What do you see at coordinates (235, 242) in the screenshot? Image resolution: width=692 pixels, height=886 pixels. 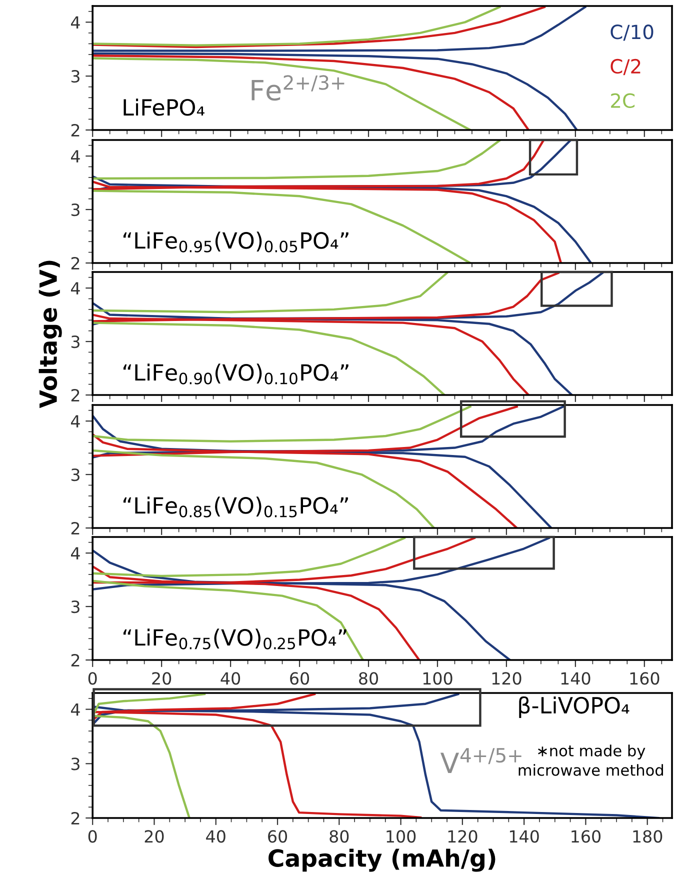 I see `text: “LiFe$_{0.95}$(VO)$_{0.05}$PO₄”` at bounding box center [235, 242].